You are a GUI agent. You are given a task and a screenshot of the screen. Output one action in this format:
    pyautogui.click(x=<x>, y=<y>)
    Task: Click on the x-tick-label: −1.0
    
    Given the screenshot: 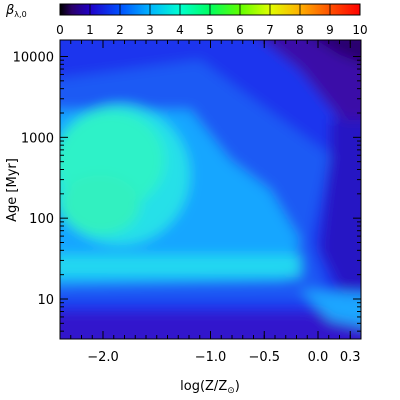 What is the action you would take?
    pyautogui.click(x=211, y=357)
    